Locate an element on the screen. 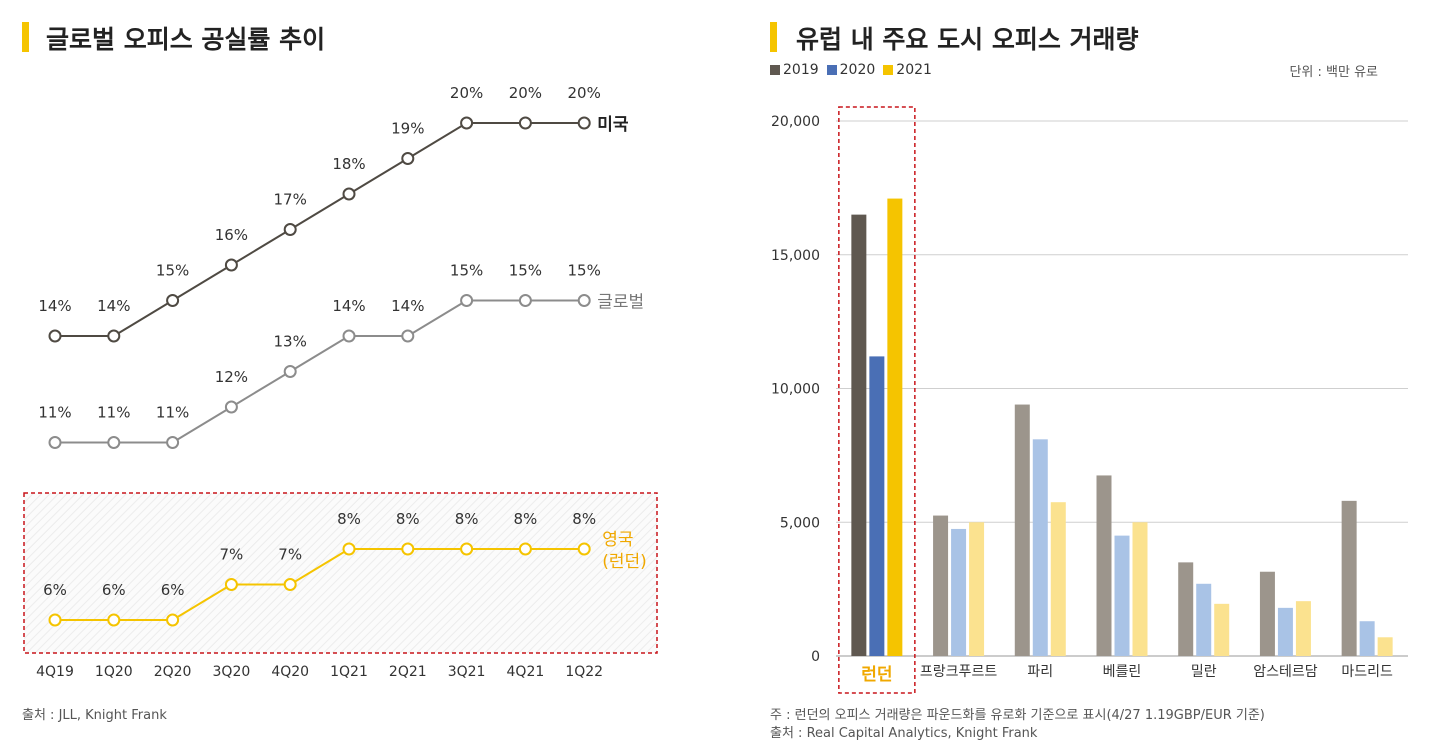 The image size is (1438, 751). legend-item-2020: 2020 is located at coordinates (851, 70).